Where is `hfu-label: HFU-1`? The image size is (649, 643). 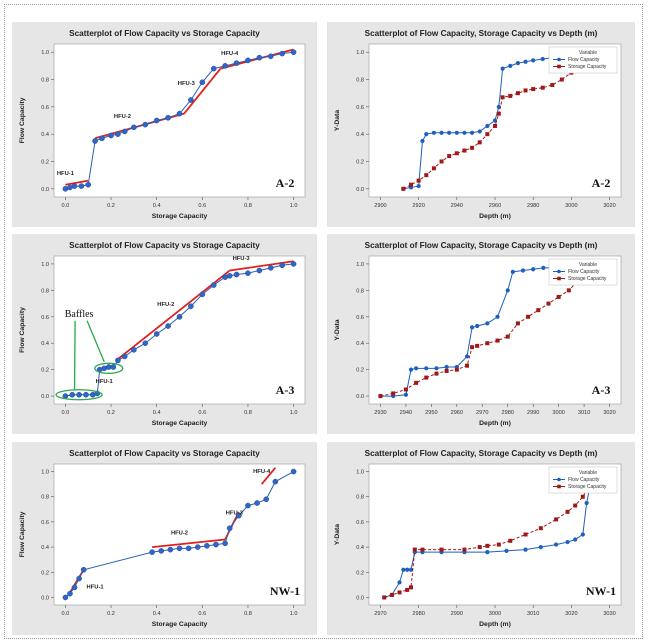 hfu-label: HFU-1 is located at coordinates (96, 588).